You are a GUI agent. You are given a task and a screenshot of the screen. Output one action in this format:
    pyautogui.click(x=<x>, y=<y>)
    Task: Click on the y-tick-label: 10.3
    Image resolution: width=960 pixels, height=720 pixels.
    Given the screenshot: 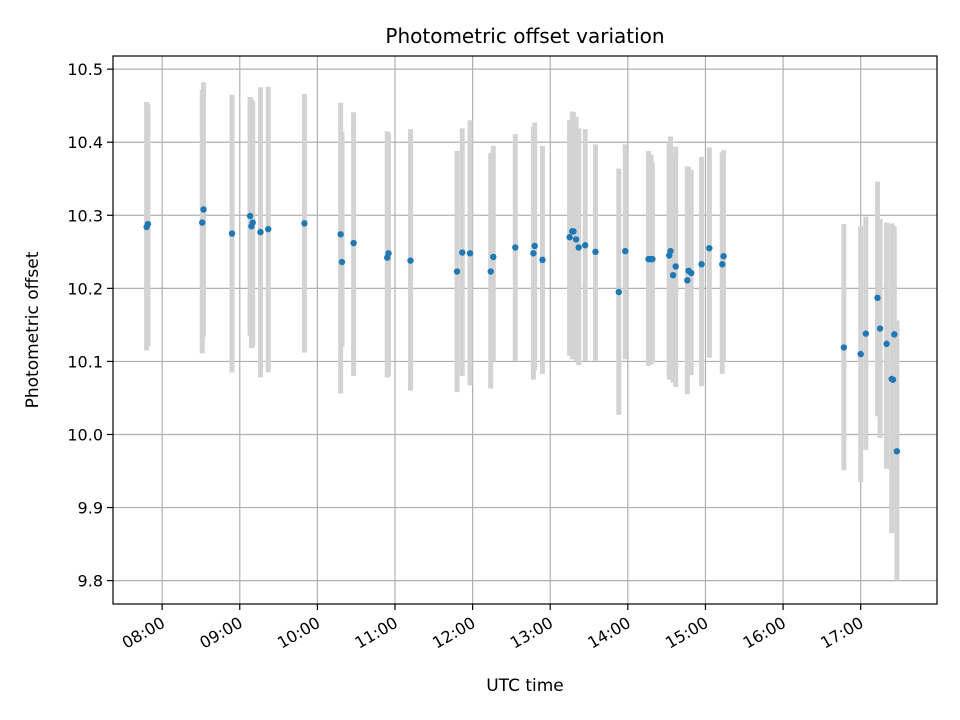 What is the action you would take?
    pyautogui.click(x=85, y=215)
    